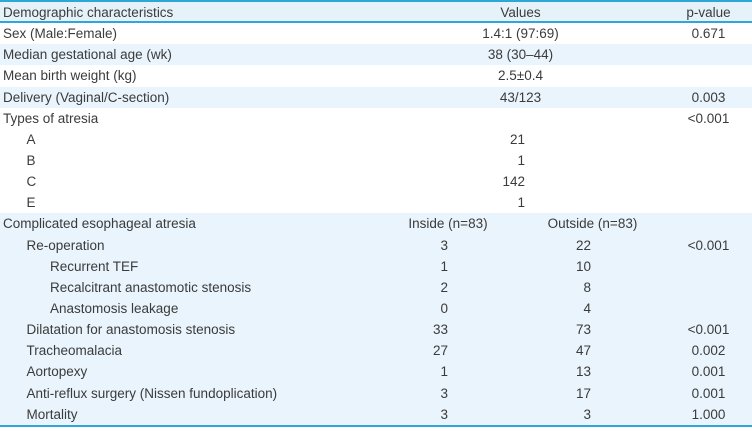 Image resolution: width=752 pixels, height=431 pixels. Describe the element at coordinates (520, 76) in the screenshot. I see `row-value: 2.5±0.4` at that location.